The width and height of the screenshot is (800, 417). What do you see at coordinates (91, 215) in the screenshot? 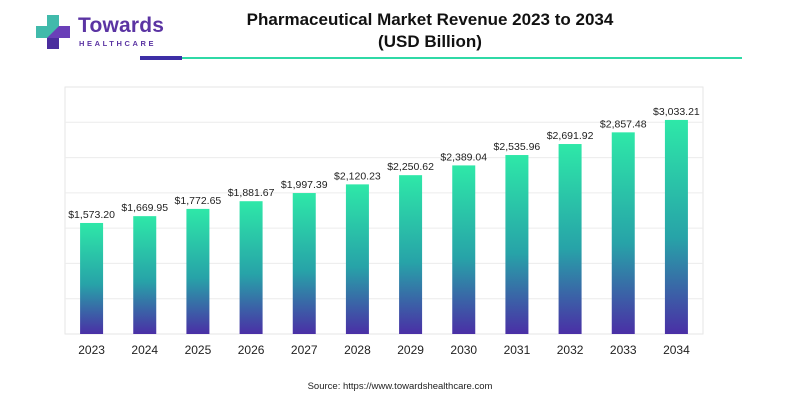
I see `data-label-2023: $1,573.20` at bounding box center [91, 215].